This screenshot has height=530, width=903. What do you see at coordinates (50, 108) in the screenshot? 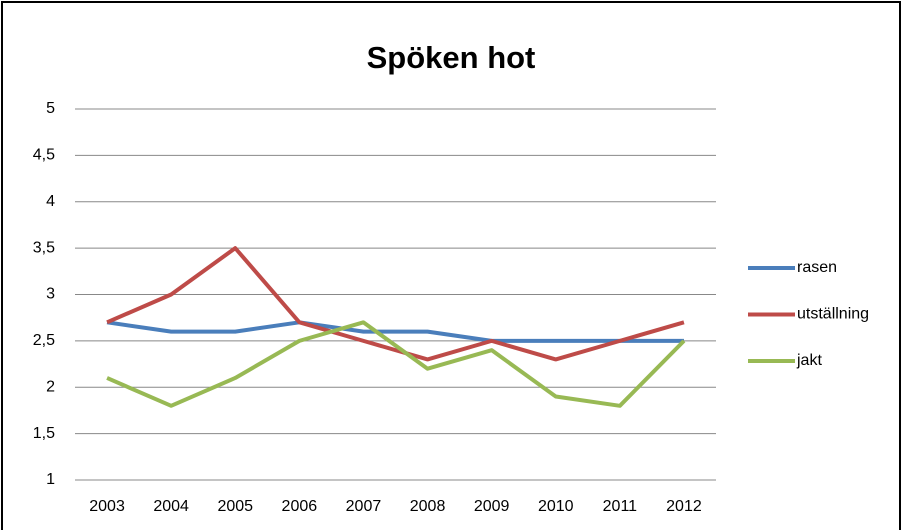
I see `y-tick-label: 5` at bounding box center [50, 108].